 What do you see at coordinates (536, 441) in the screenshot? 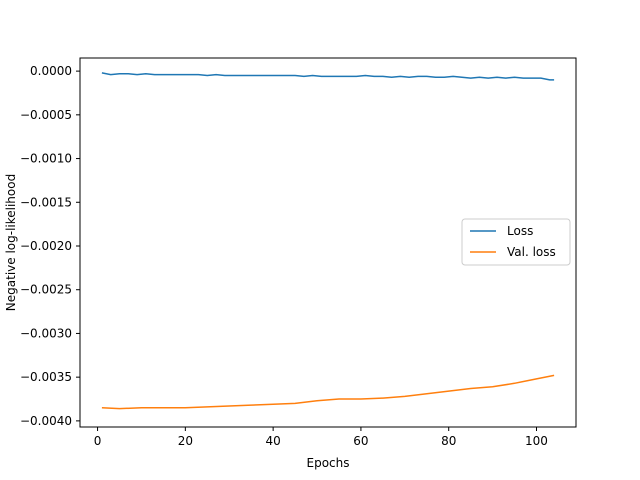
I see `x-tick-label: 100` at bounding box center [536, 441].